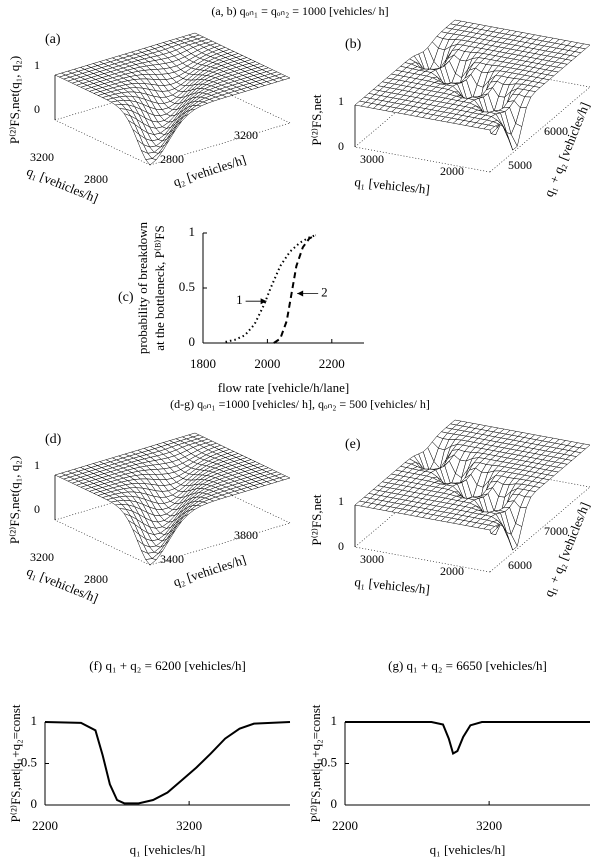 The width and height of the screenshot is (599, 862). I want to click on y-axis-label: at the bottleneck, P⁽ᴮ⁾FS, so click(159, 288).